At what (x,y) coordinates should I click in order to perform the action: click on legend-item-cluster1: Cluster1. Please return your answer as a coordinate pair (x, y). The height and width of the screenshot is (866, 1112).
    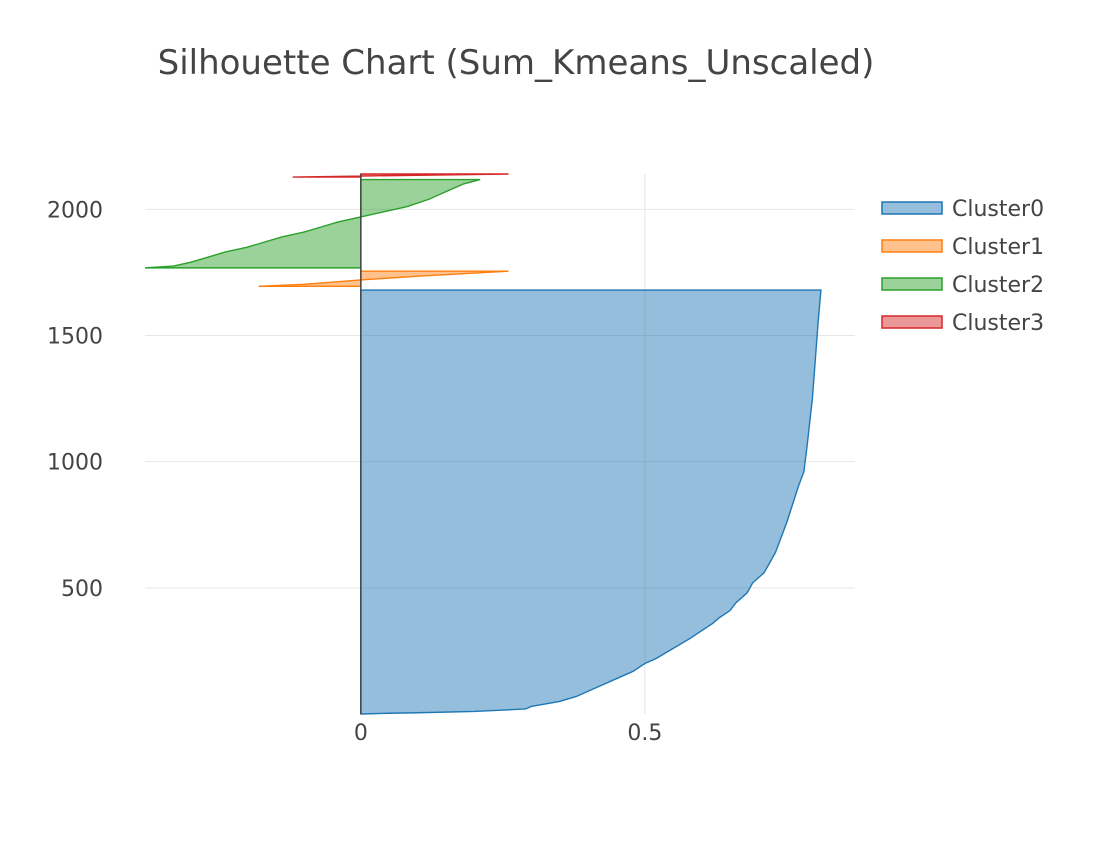
    Looking at the image, I should click on (962, 247).